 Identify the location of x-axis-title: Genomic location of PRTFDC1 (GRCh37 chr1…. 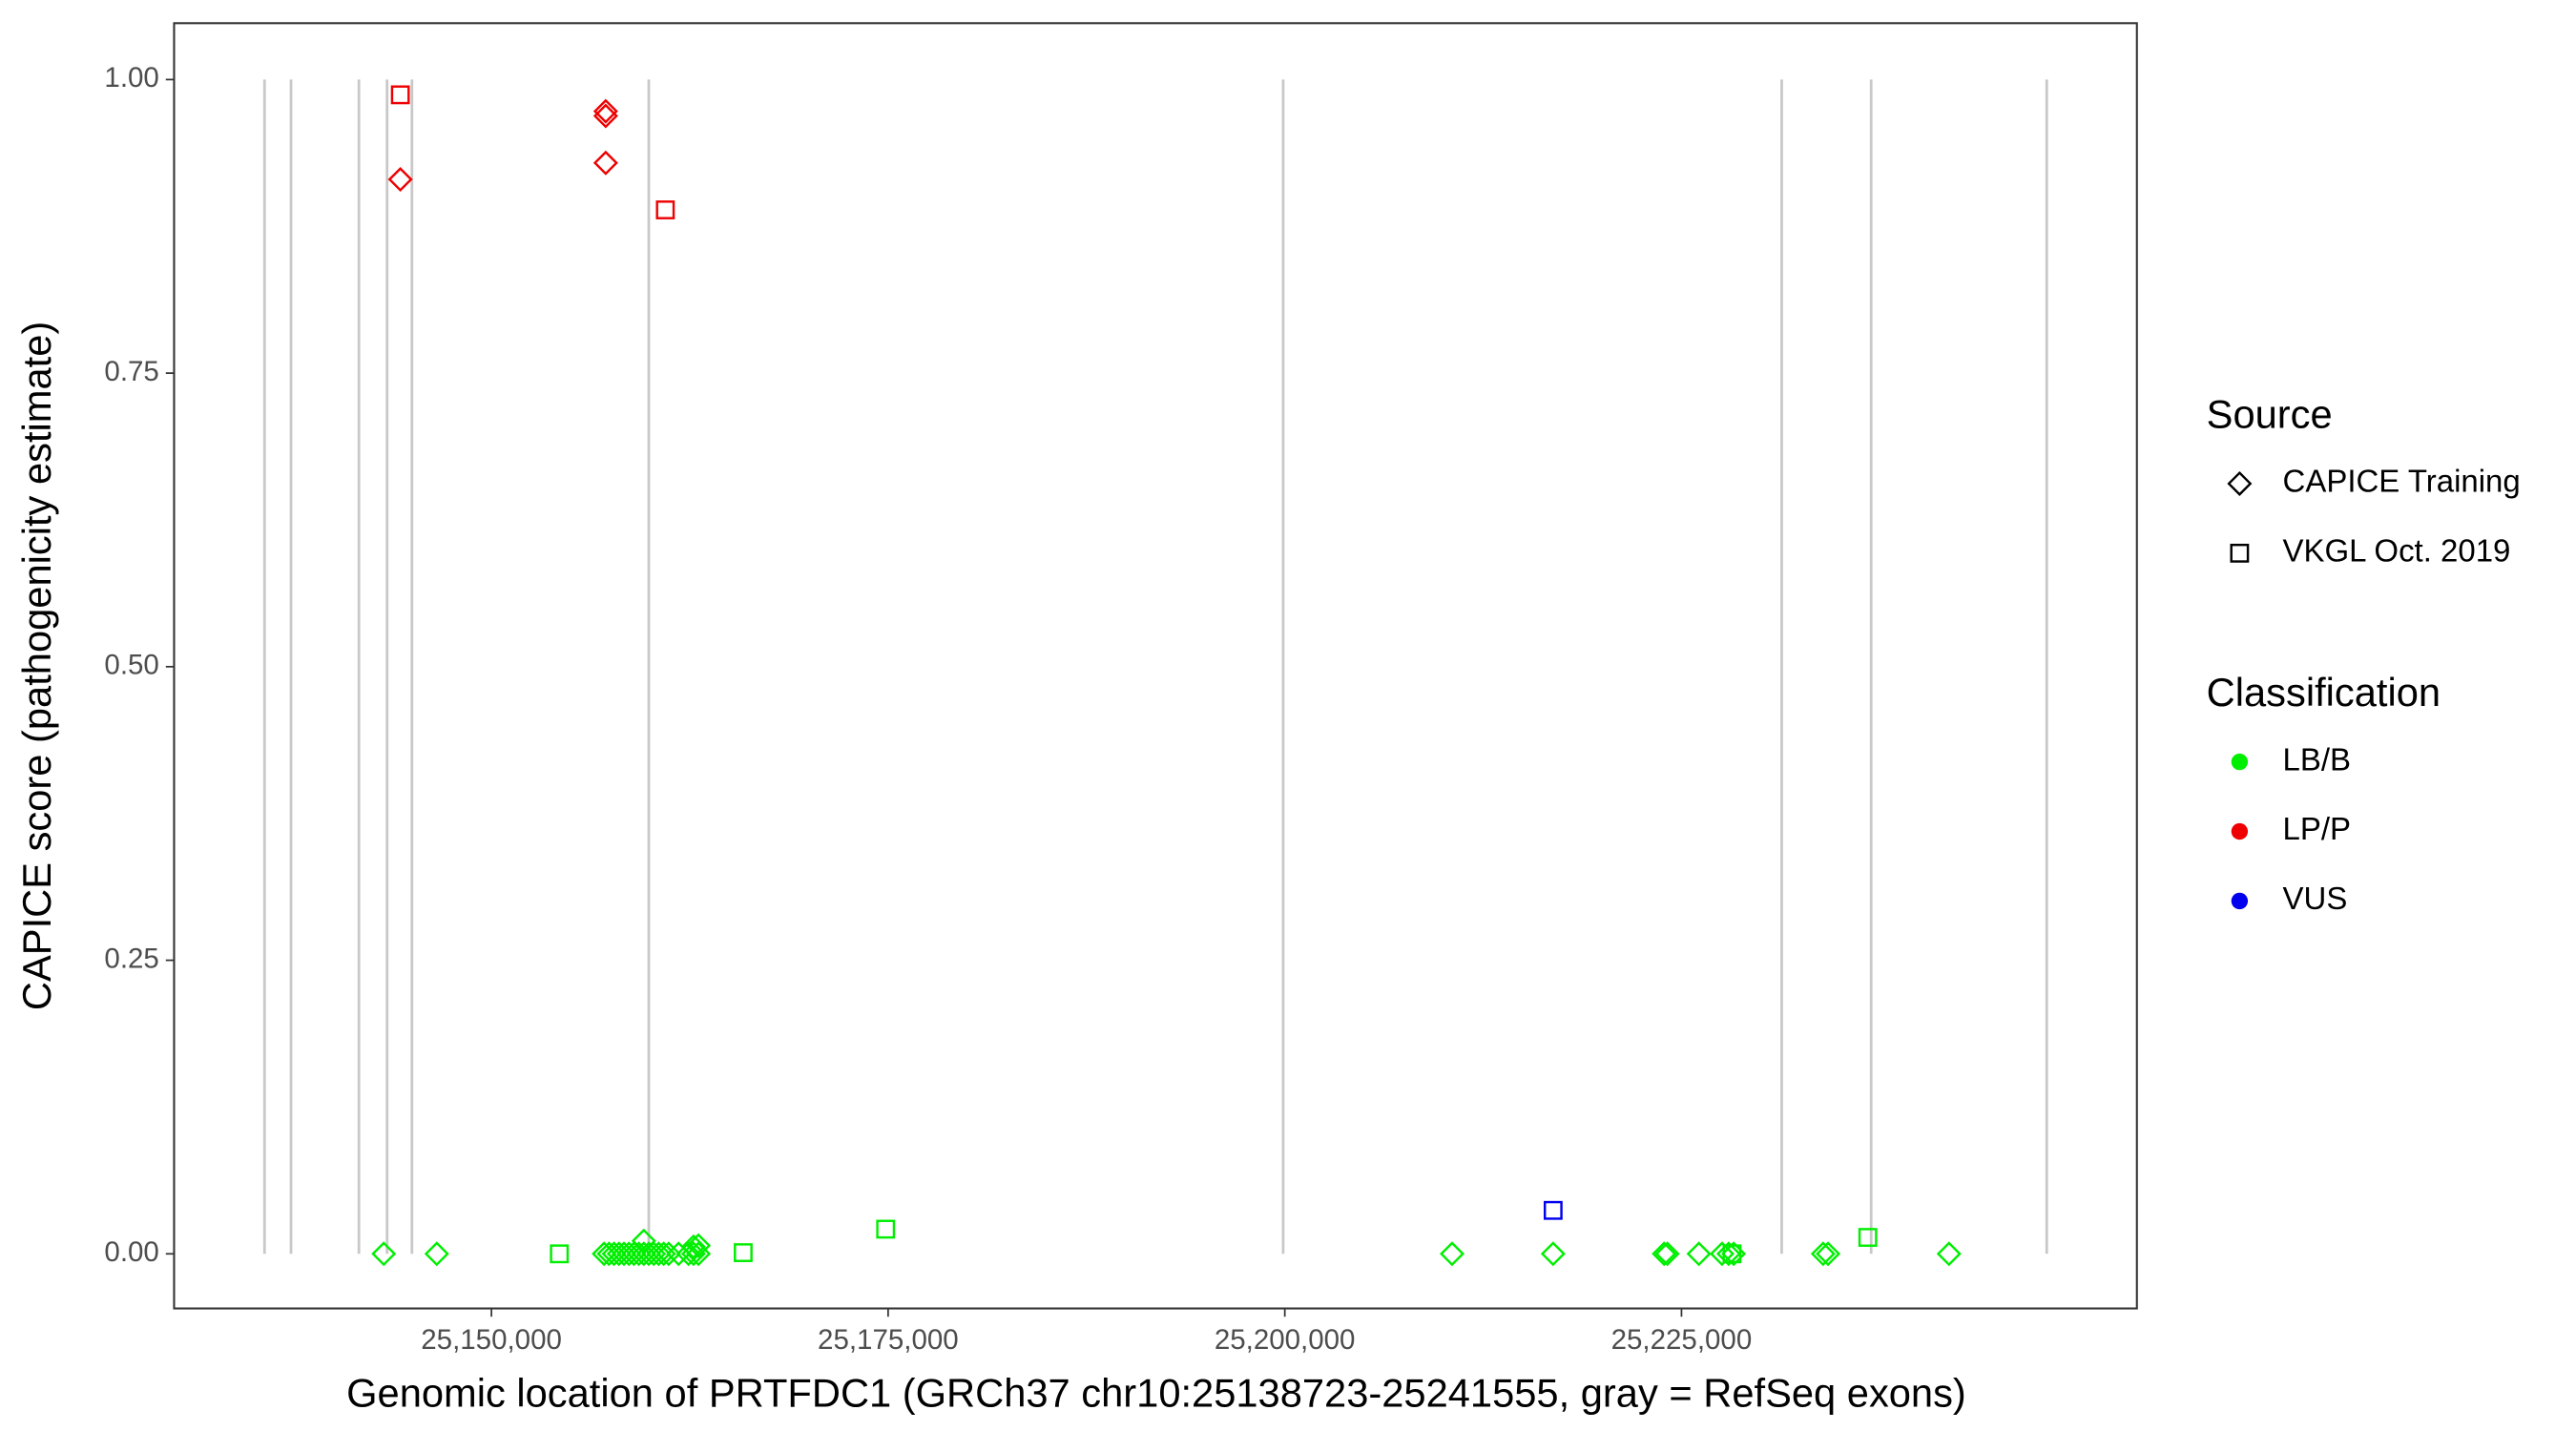
(1156, 1393).